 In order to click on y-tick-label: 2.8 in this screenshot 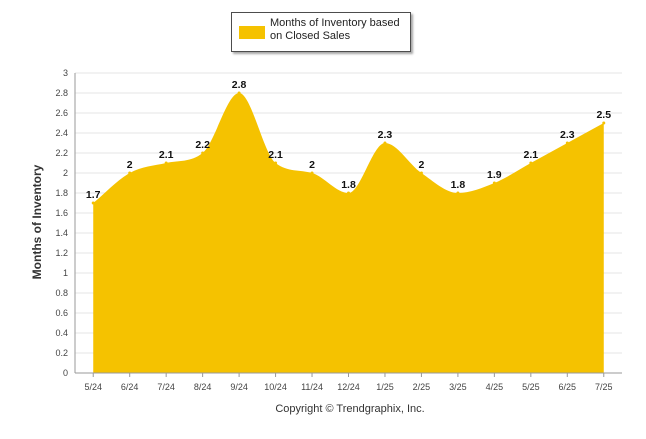, I will do `click(61, 93)`.